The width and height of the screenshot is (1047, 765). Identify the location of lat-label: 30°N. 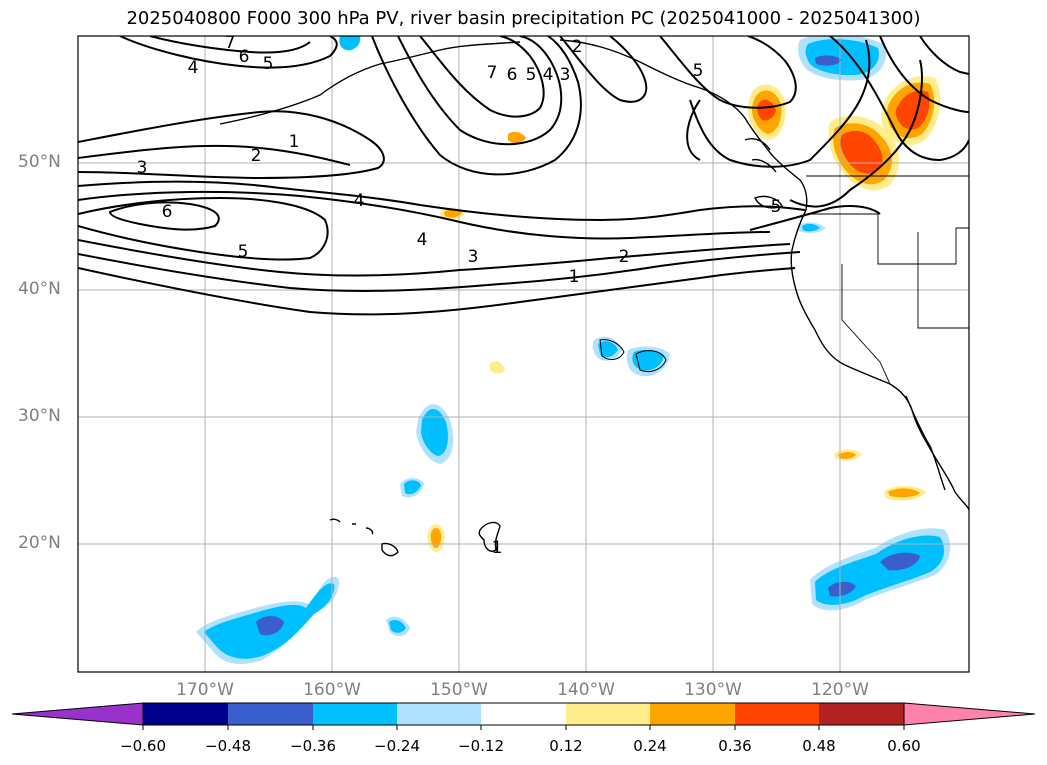
(39, 416).